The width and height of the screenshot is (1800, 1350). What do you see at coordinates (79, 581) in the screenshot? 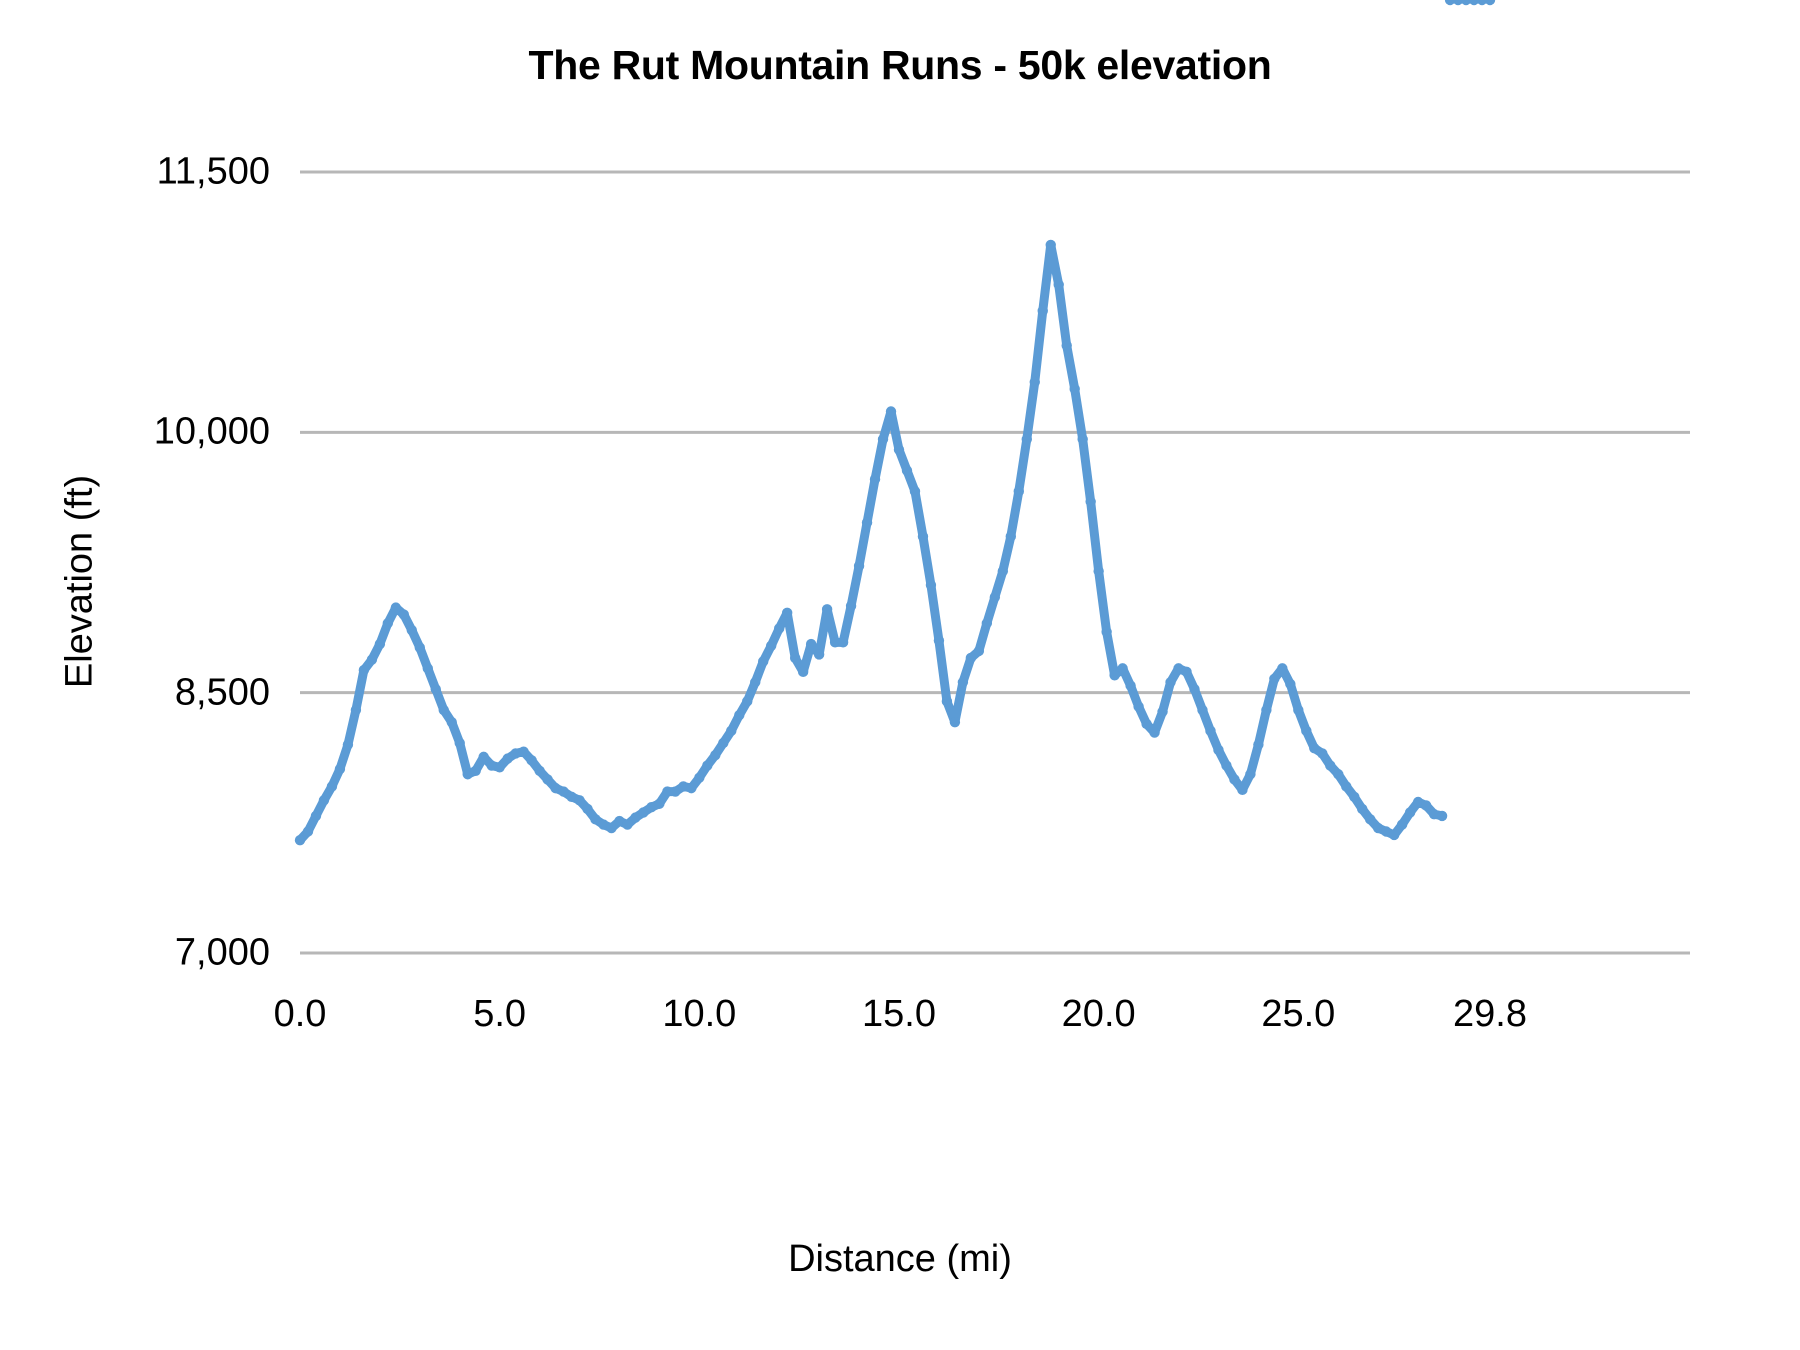
I see `y-axis-title: Elevation (ft)` at bounding box center [79, 581].